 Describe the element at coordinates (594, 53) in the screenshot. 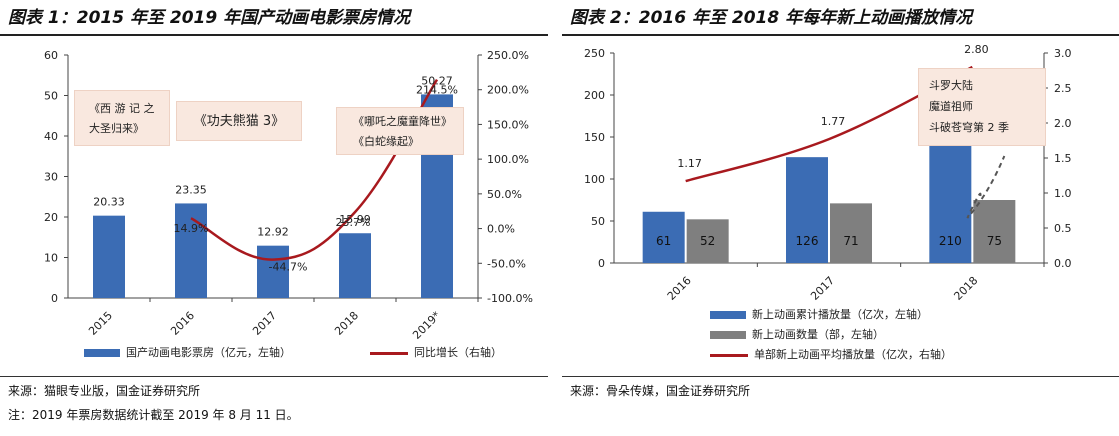

I see `y-tick-label-left: 250` at that location.